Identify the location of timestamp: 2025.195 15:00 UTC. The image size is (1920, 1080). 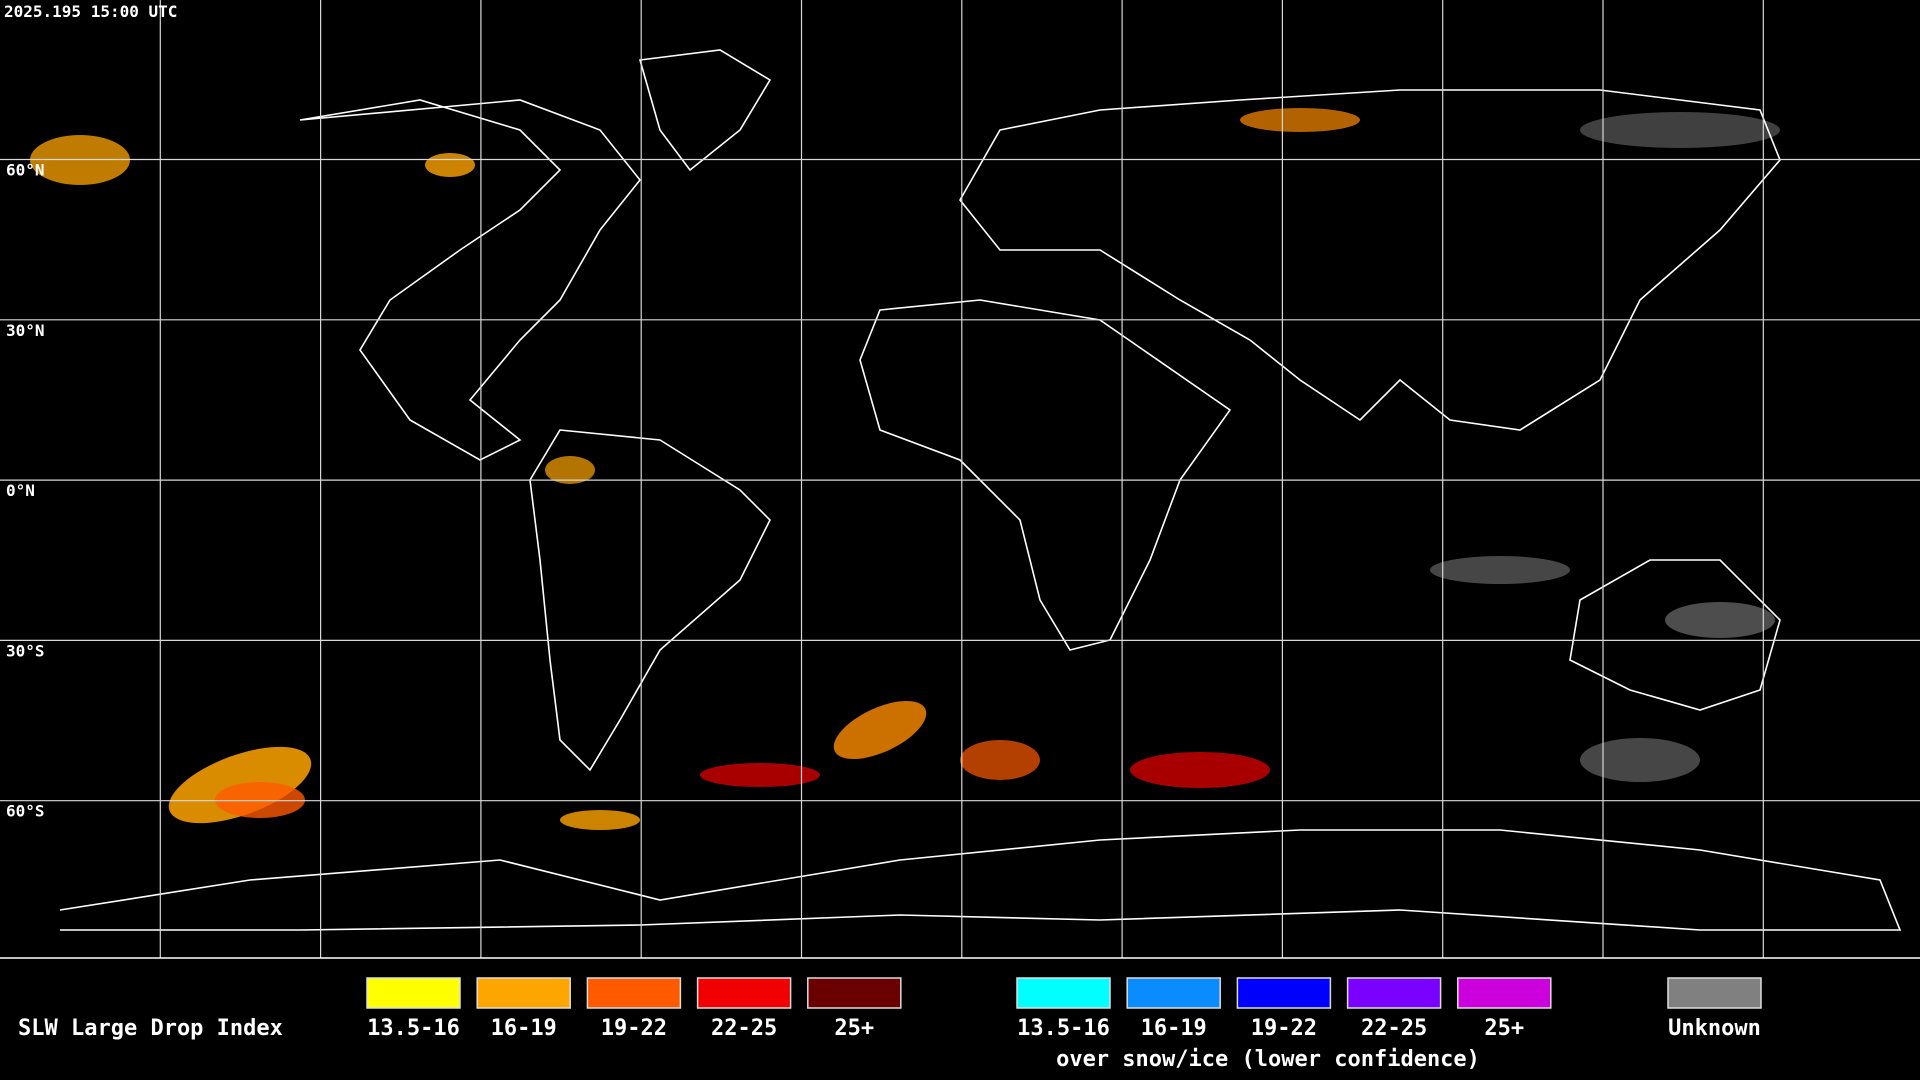
(90, 11).